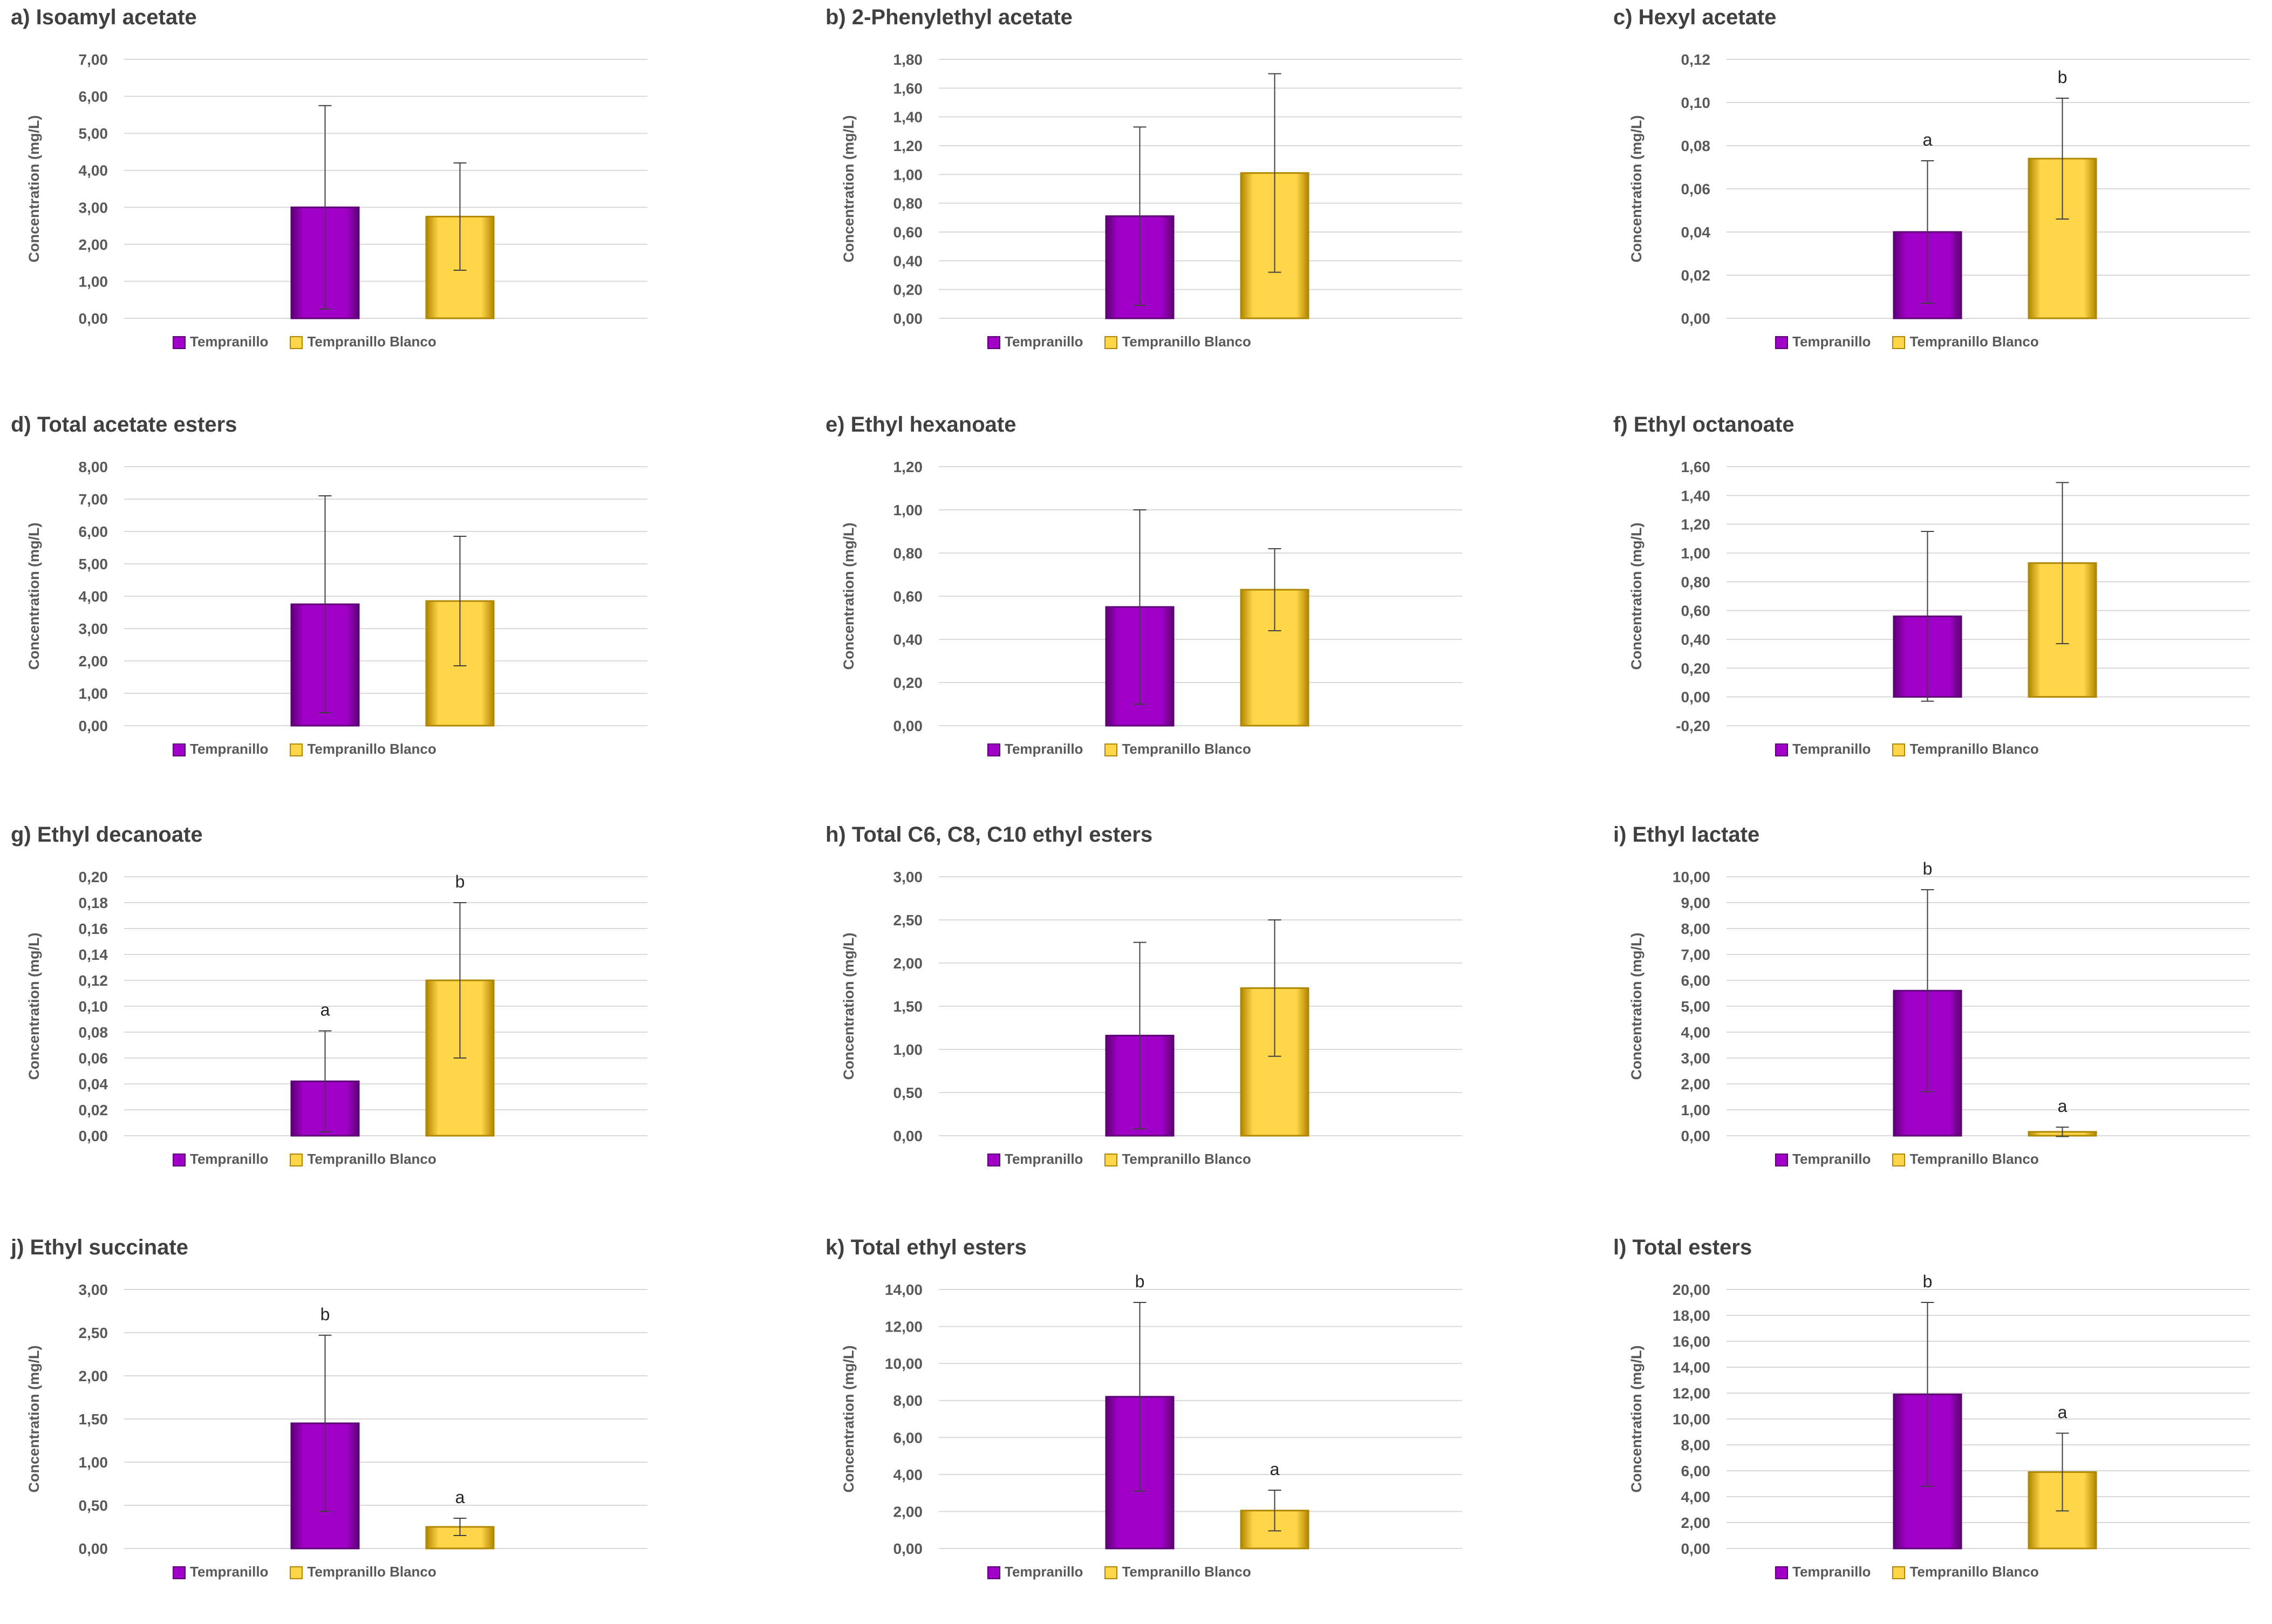 The width and height of the screenshot is (2272, 1624). I want to click on significance-letter: b, so click(325, 1315).